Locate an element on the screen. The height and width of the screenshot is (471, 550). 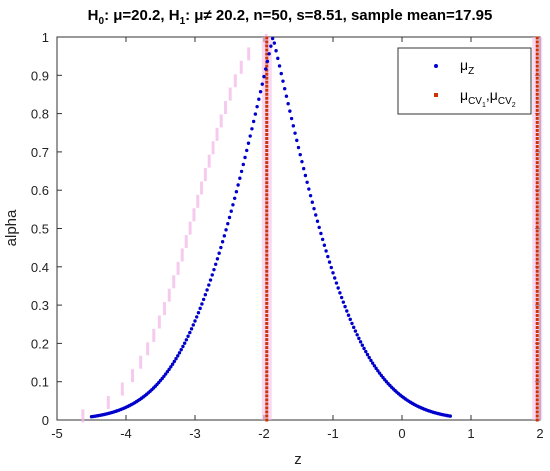
x-tick-label: -1 is located at coordinates (333, 433).